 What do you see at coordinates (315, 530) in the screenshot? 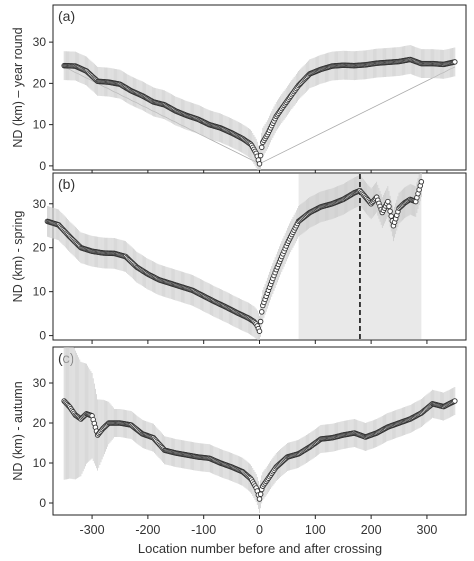
I see `x-tick-label: 100` at bounding box center [315, 530].